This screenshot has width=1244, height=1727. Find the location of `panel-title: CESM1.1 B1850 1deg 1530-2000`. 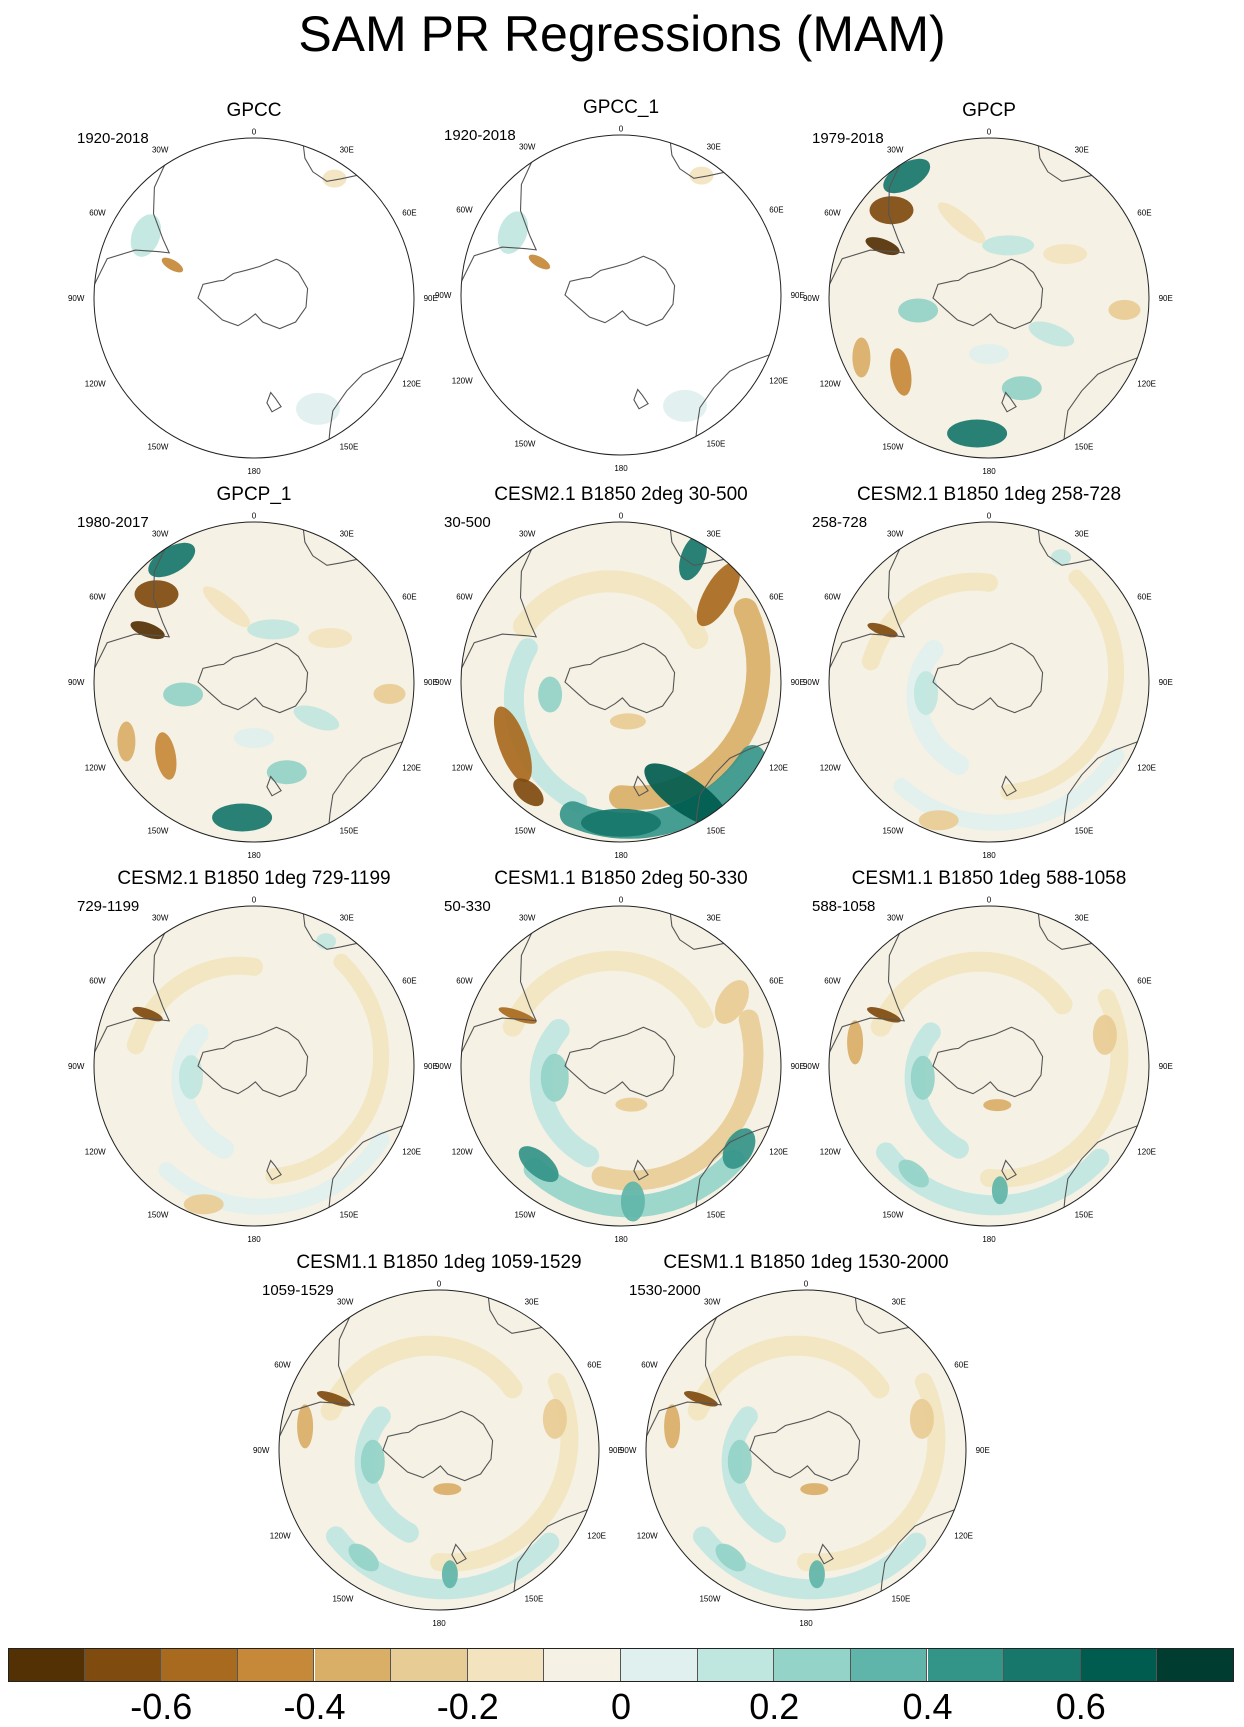

panel-title: CESM1.1 B1850 1deg 1530-2000 is located at coordinates (806, 1262).